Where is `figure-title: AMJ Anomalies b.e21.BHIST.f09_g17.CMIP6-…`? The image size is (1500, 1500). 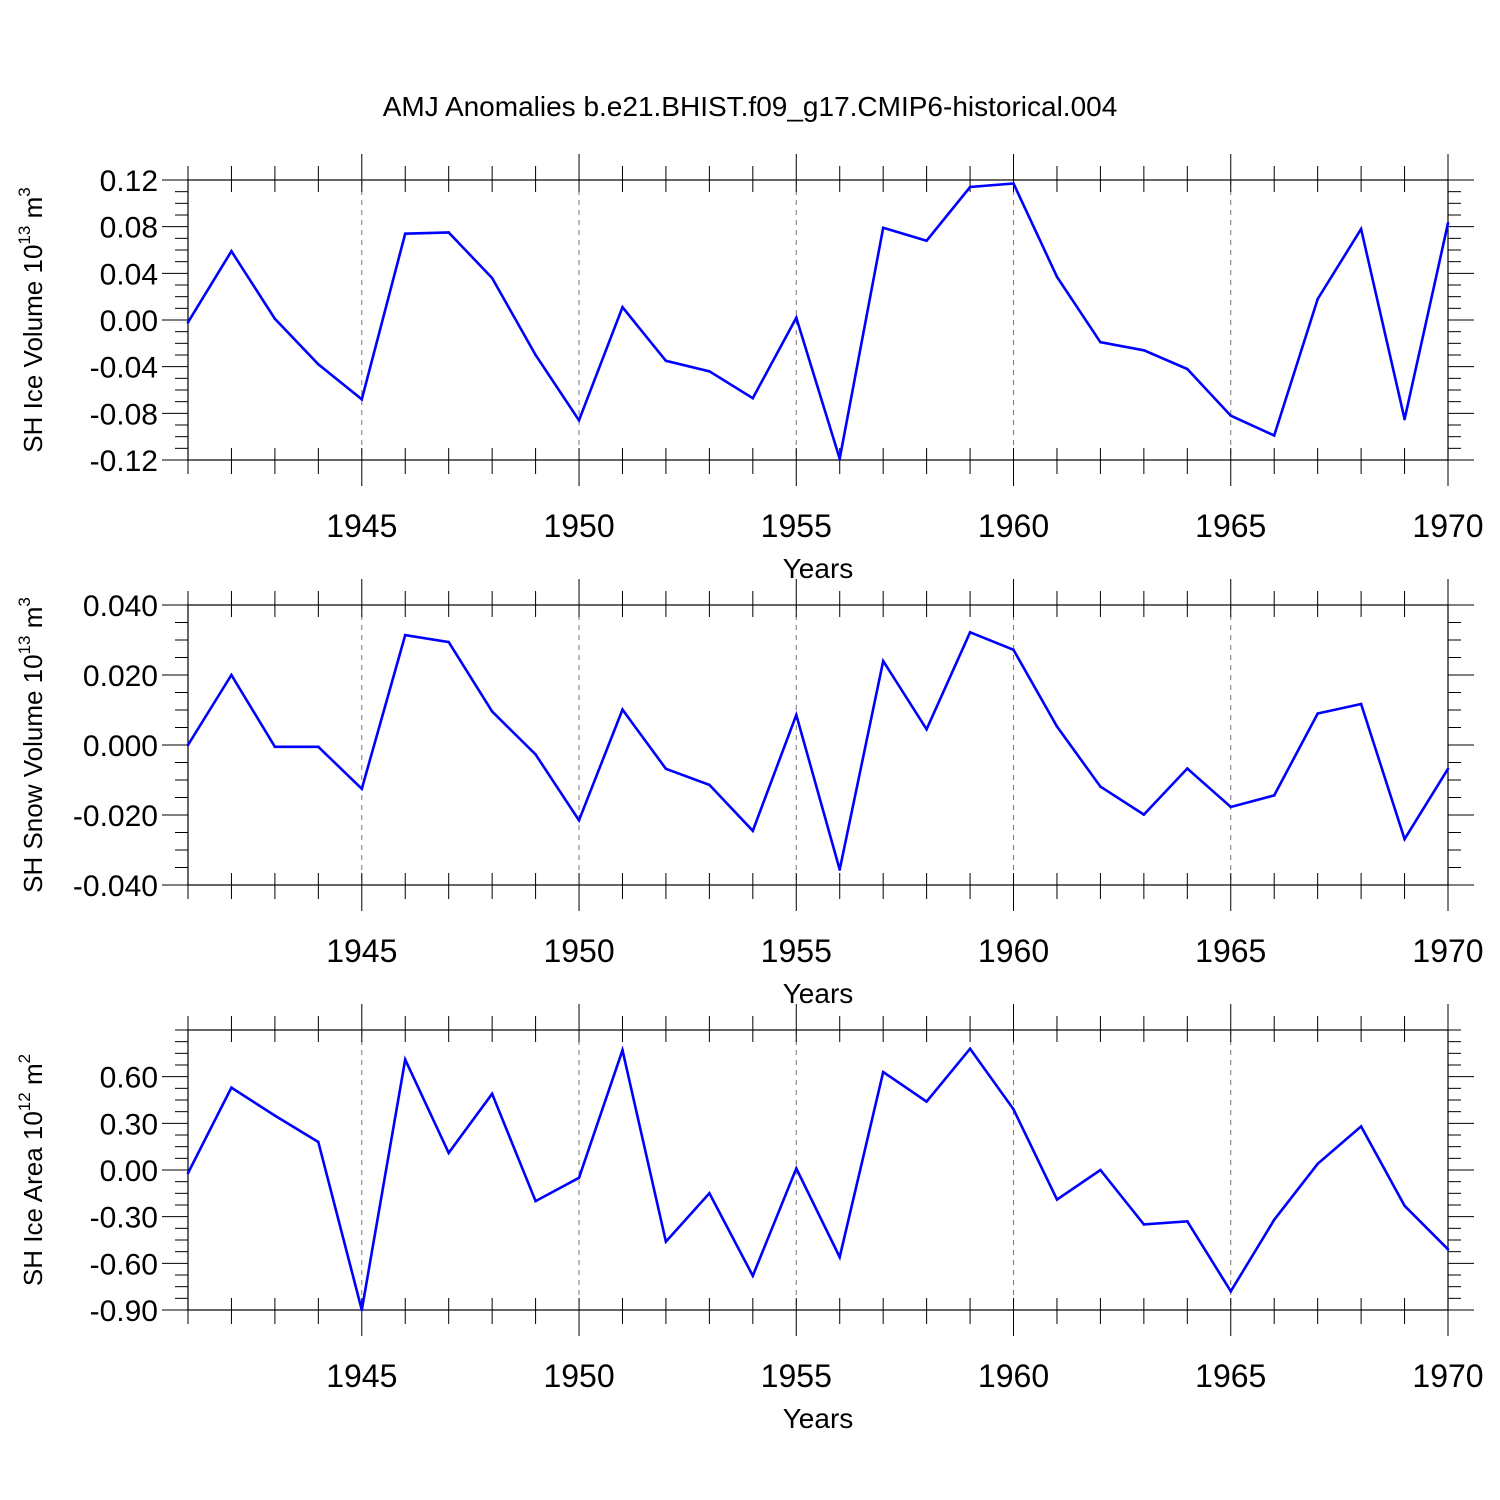 figure-title: AMJ Anomalies b.e21.BHIST.f09_g17.CMIP6-… is located at coordinates (750, 106).